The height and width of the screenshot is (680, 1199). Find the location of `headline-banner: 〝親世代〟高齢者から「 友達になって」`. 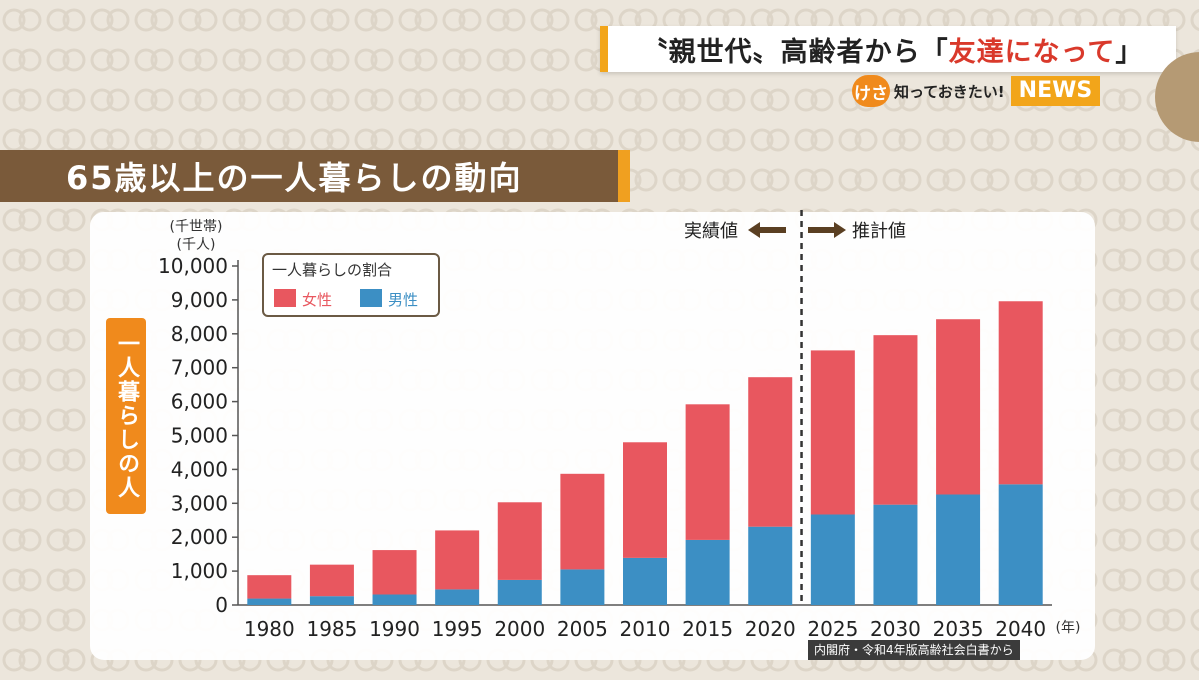

headline-banner: 〝親世代〟高齢者から「 友達になって」 is located at coordinates (888, 49).